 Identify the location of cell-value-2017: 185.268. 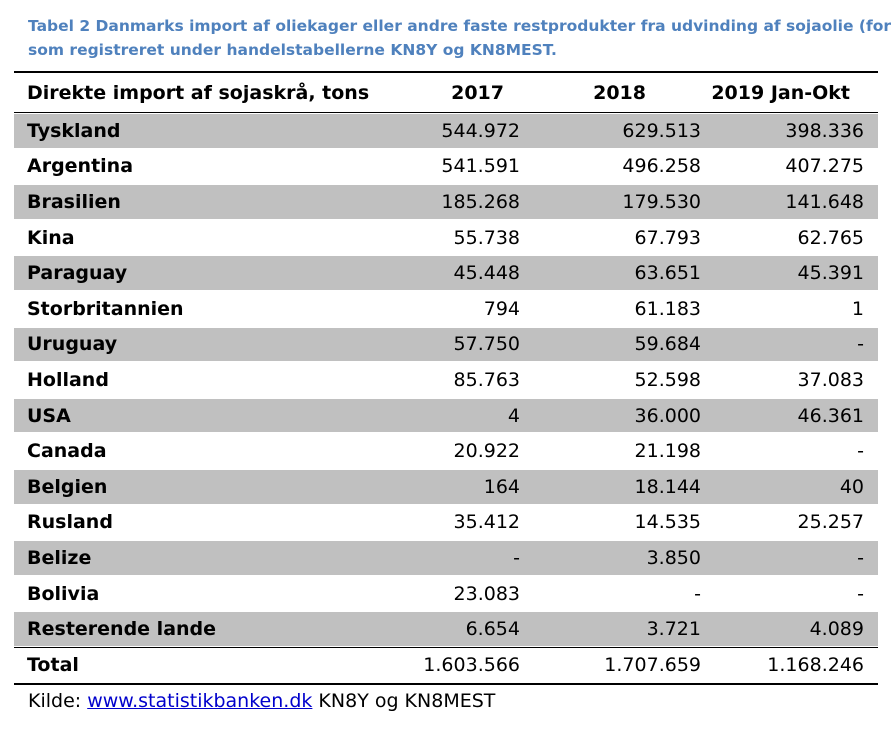
(480, 201).